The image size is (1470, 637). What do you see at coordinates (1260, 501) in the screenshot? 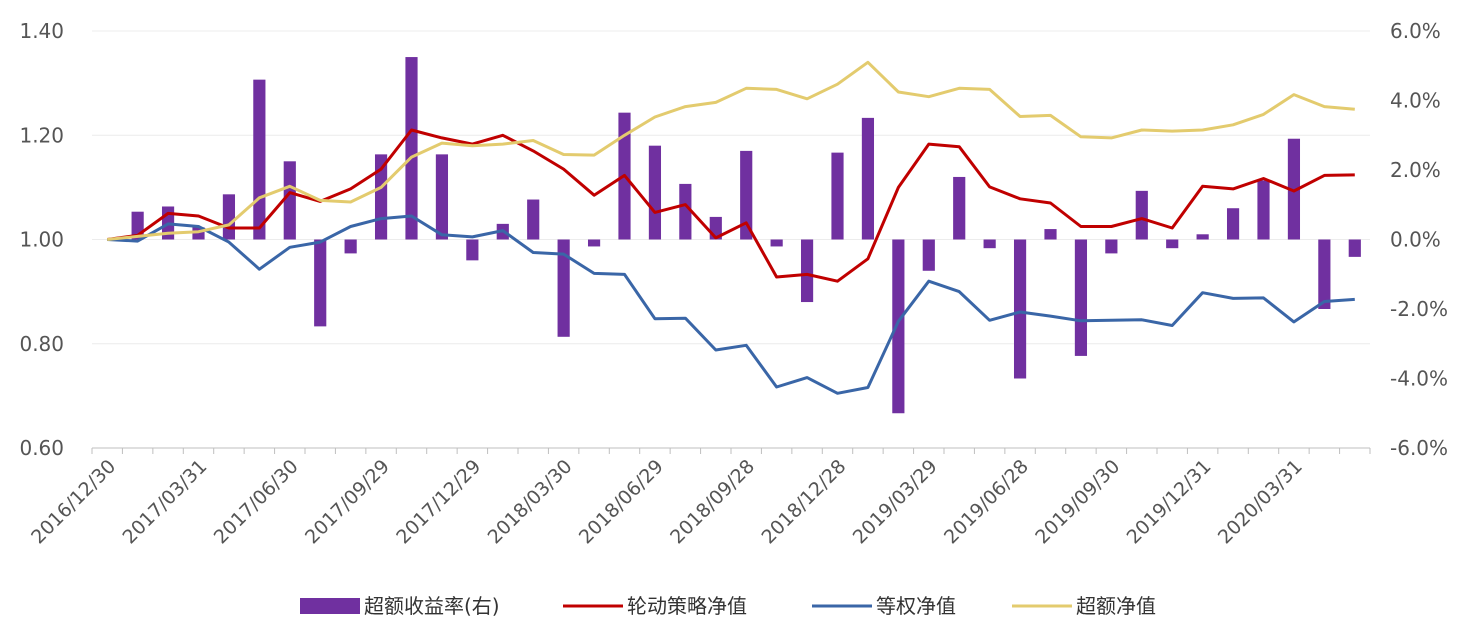
I see `x-tick-label: 2020/03/31` at bounding box center [1260, 501].